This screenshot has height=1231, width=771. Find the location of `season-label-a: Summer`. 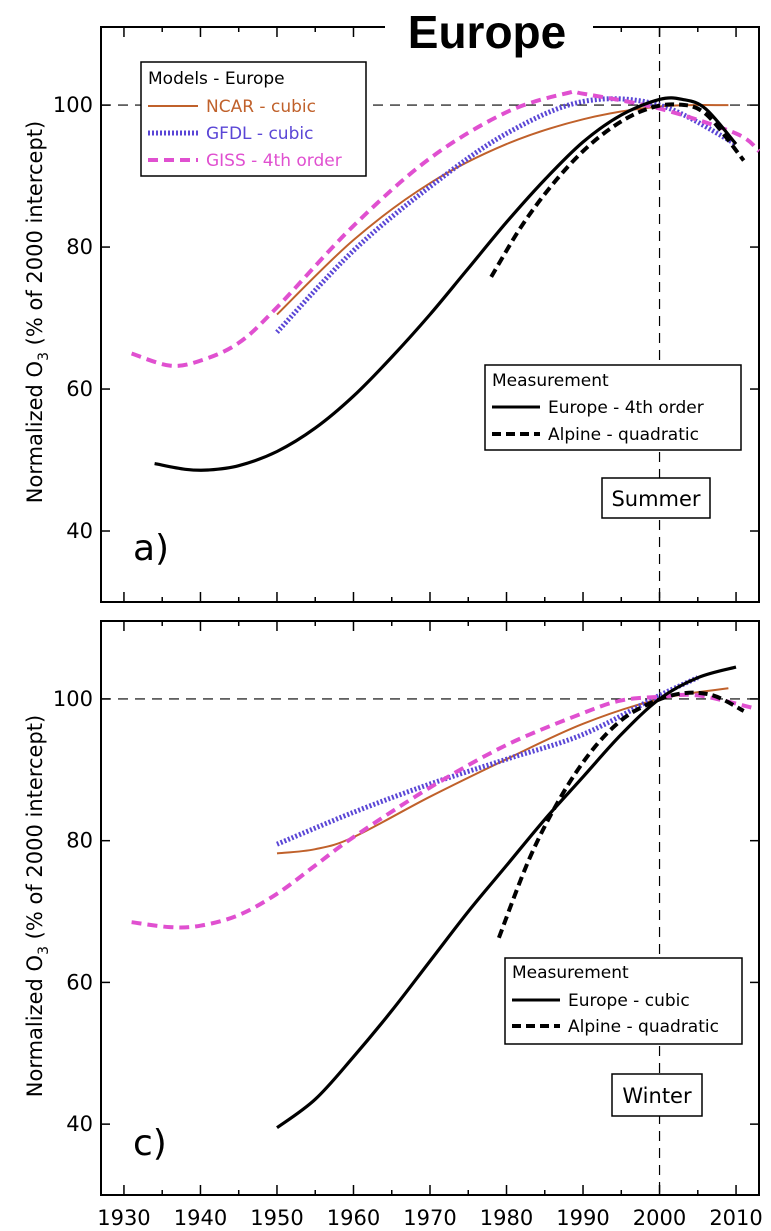

season-label-a: Summer is located at coordinates (655, 499).